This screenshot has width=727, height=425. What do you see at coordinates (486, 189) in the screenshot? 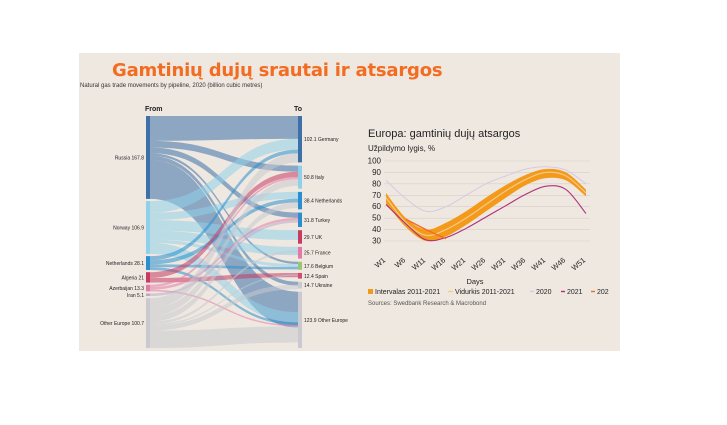
I see `line-2020` at bounding box center [486, 189].